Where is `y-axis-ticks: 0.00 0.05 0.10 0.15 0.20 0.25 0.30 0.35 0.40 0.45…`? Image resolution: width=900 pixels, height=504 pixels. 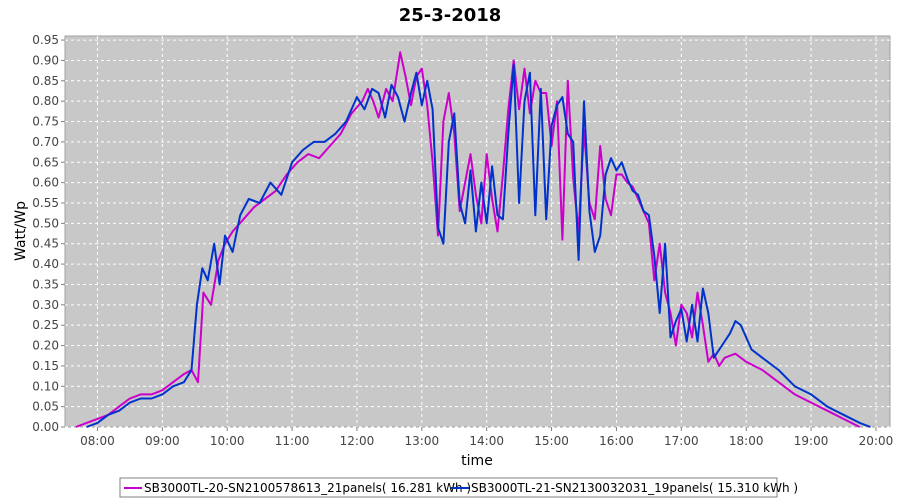 y-axis-ticks: 0.00 0.05 0.10 0.15 0.20 0.25 0.30 0.35 0.40 0.45… is located at coordinates (48, 233).